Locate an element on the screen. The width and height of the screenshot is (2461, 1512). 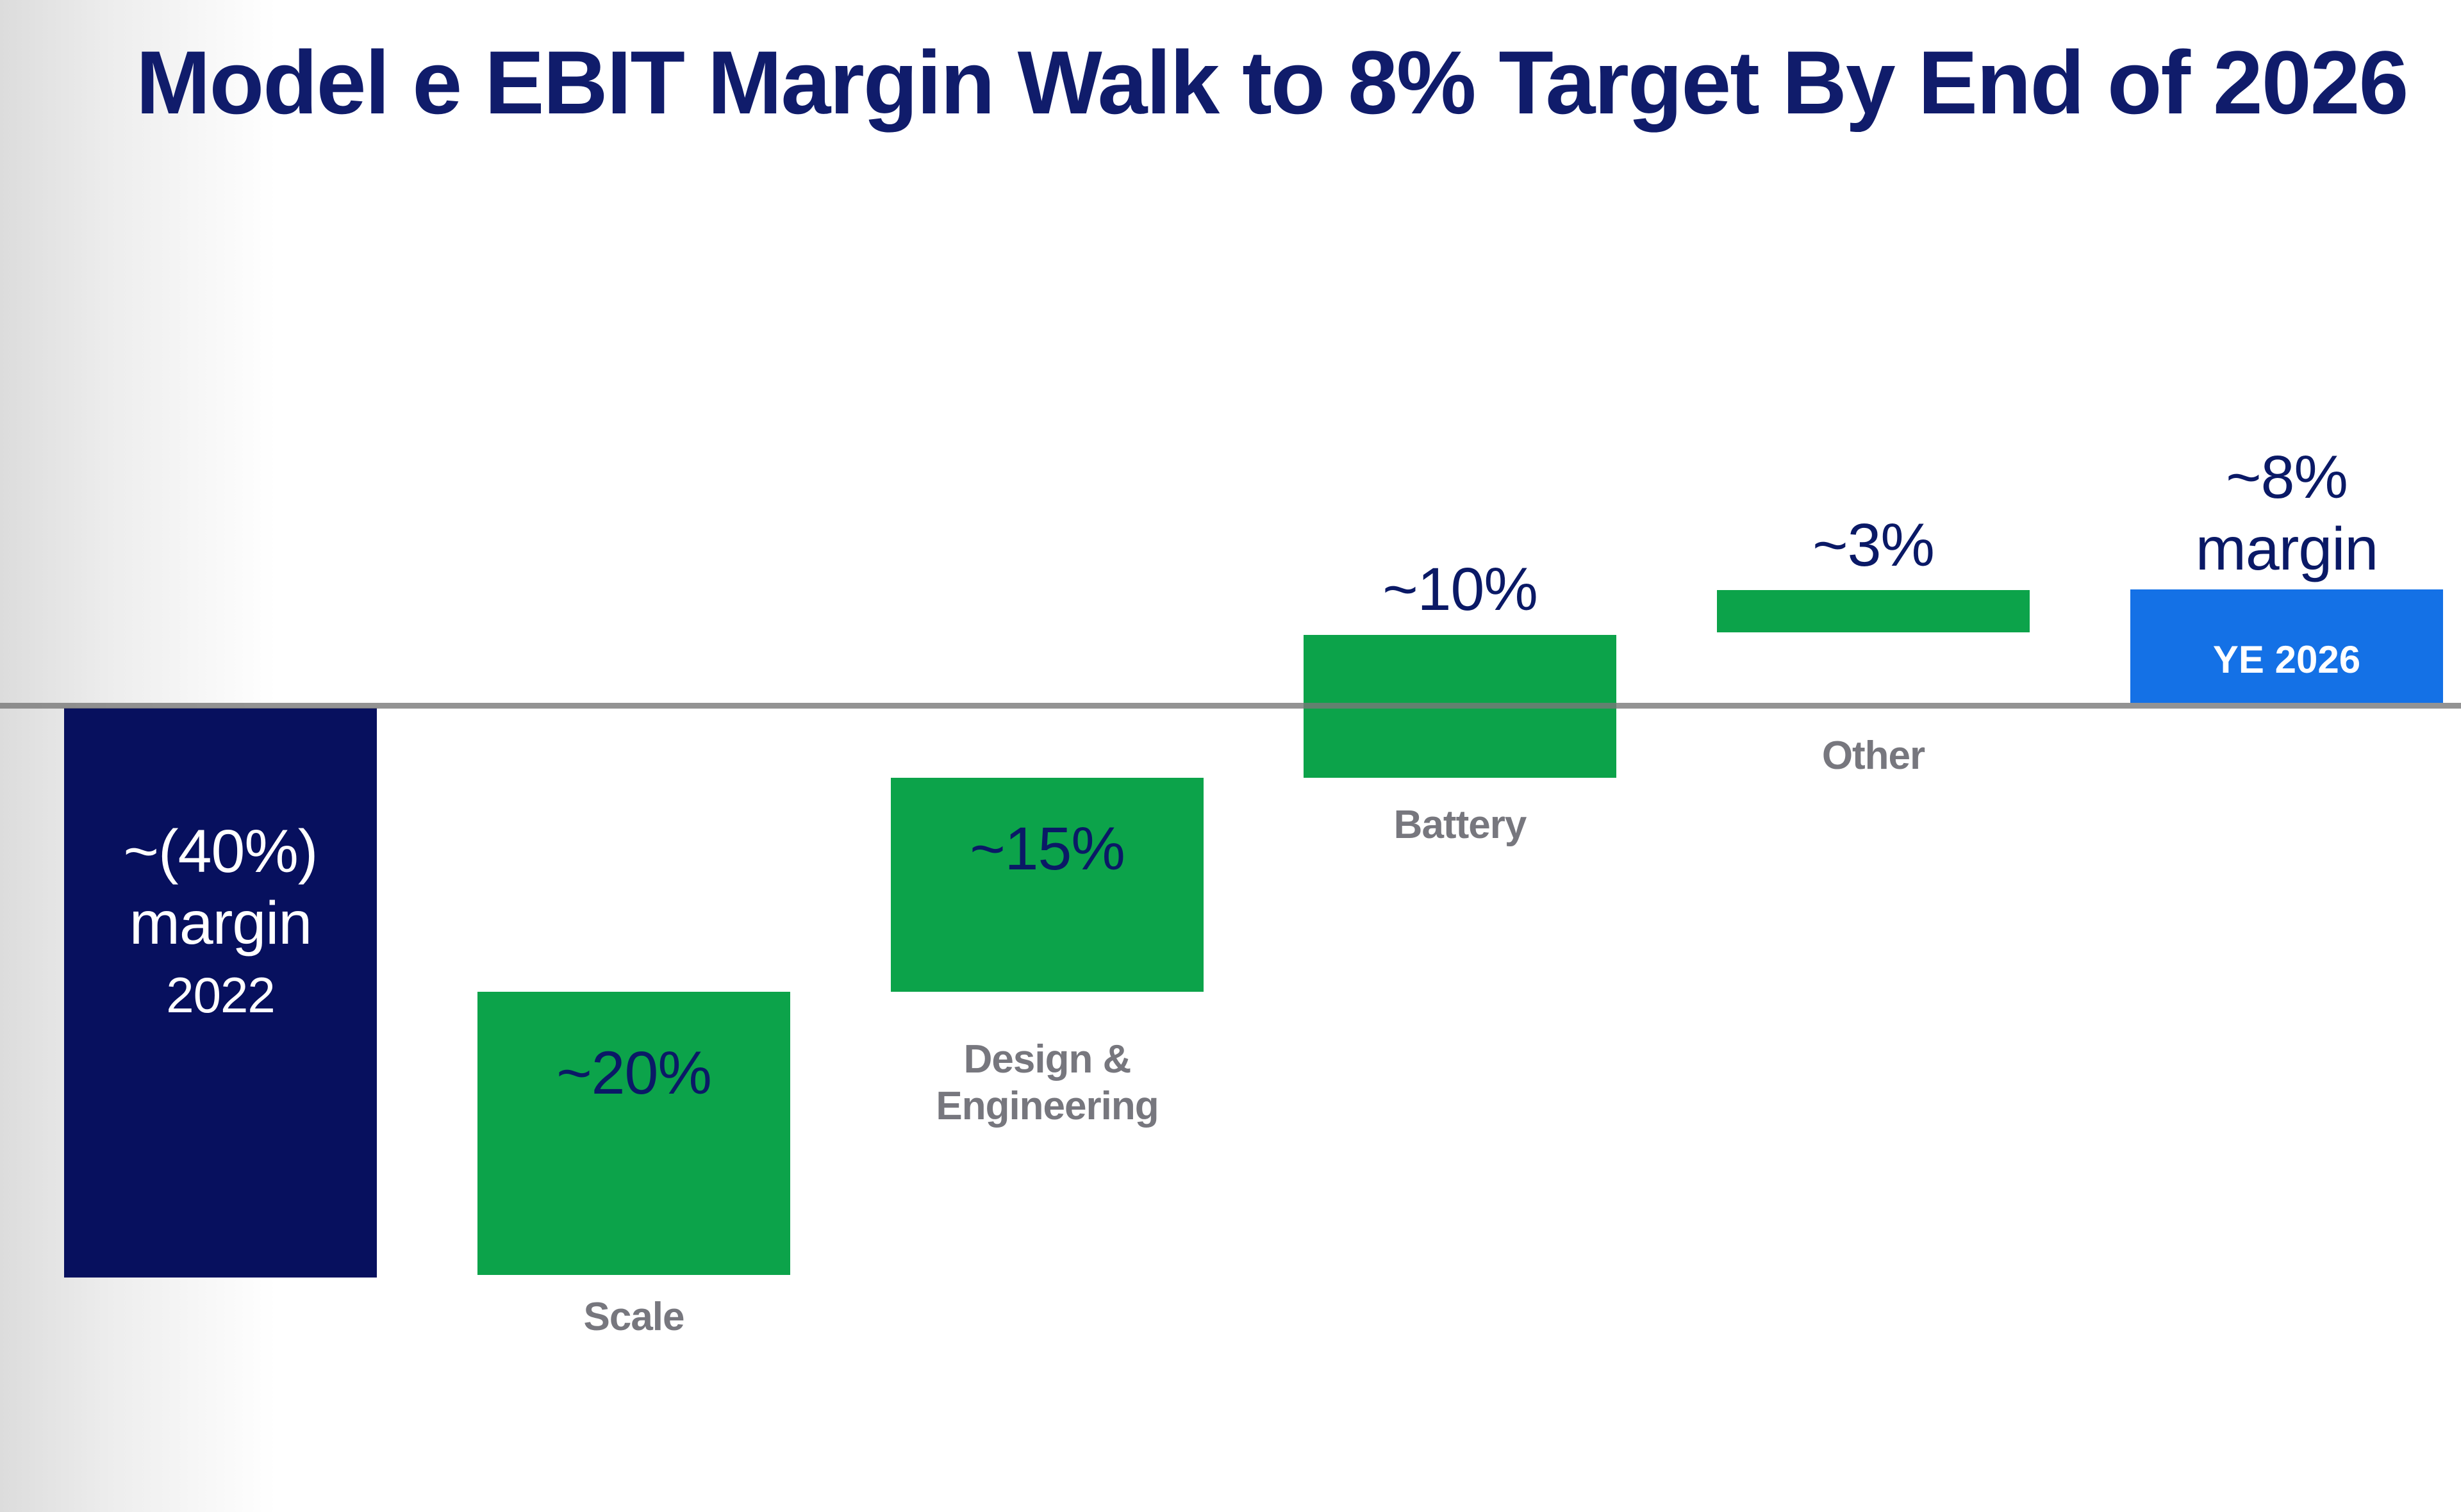
bar-2022-value-label: ~(40%) margin 2022 is located at coordinates (220, 924).